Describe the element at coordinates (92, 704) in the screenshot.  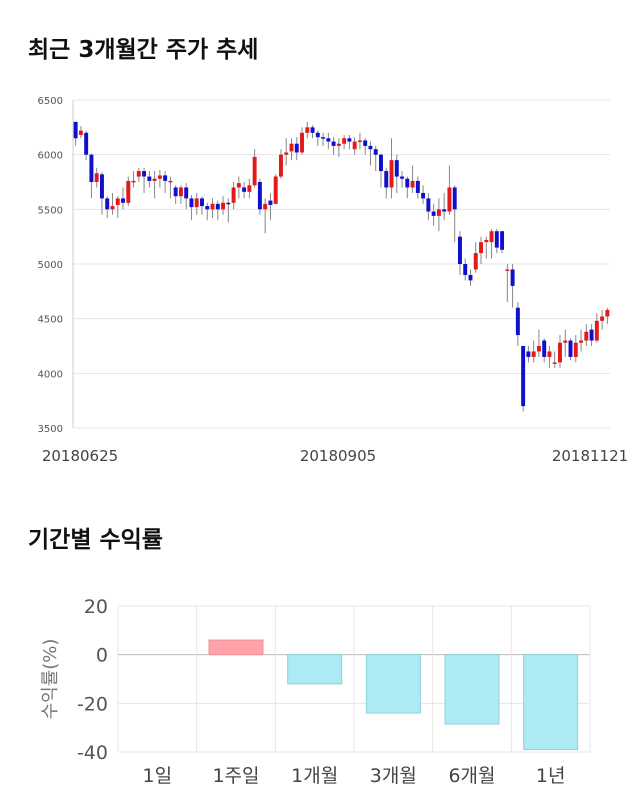
I see `return-tick-label: -20` at that location.